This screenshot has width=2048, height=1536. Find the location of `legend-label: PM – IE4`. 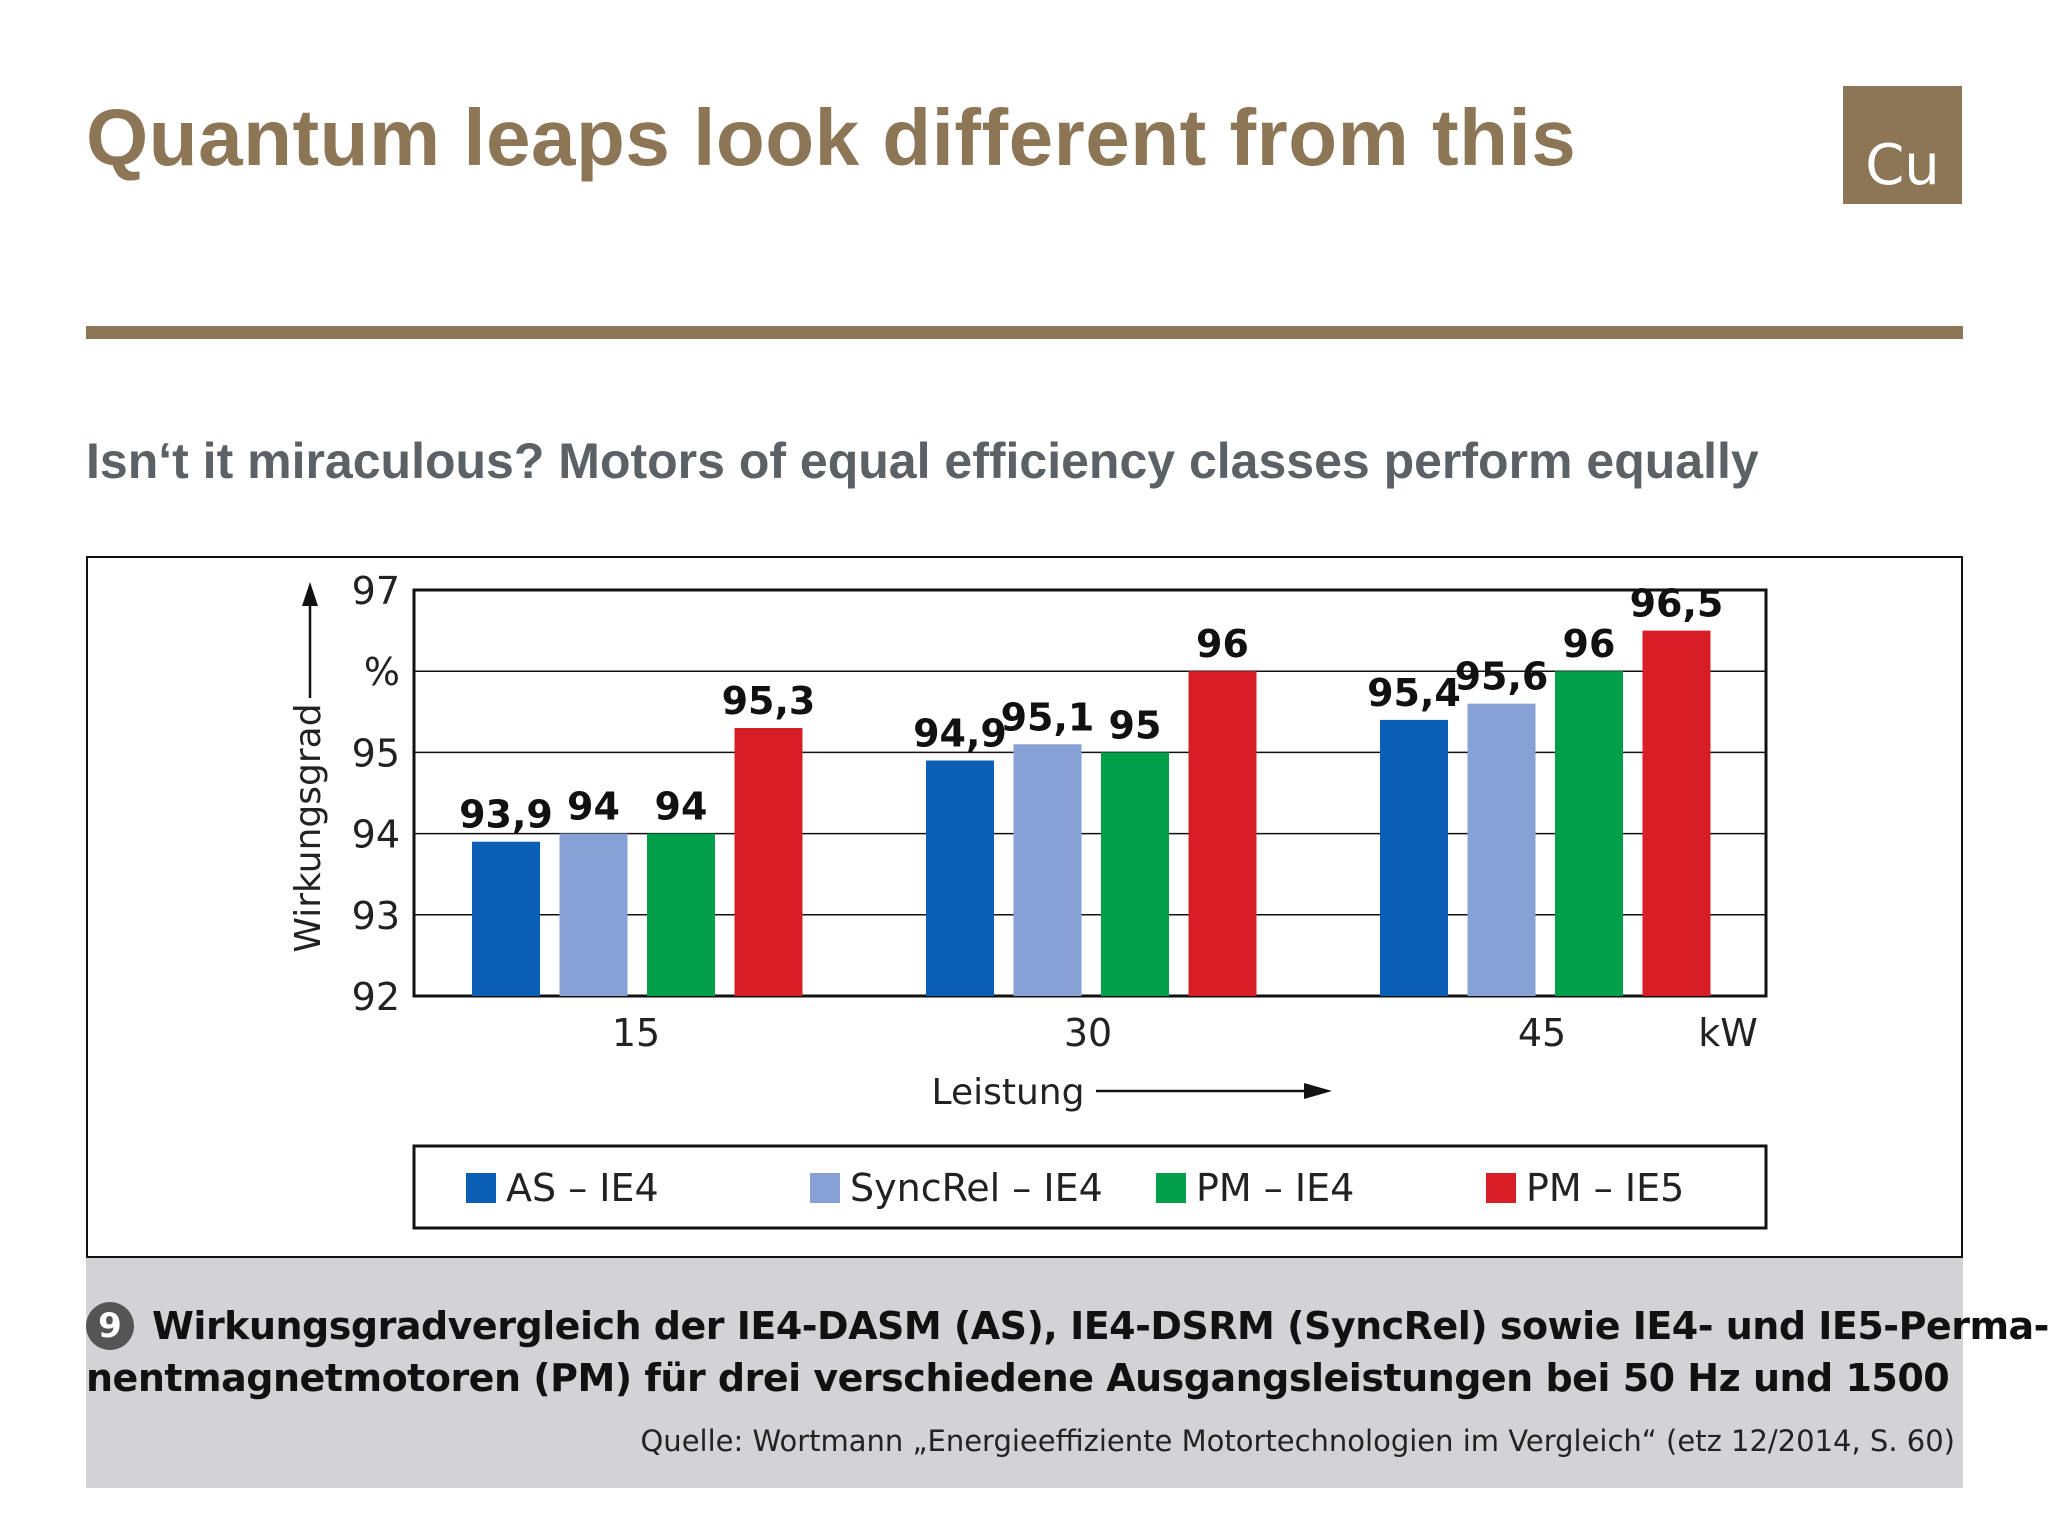

legend-label: PM – IE4 is located at coordinates (1275, 1188).